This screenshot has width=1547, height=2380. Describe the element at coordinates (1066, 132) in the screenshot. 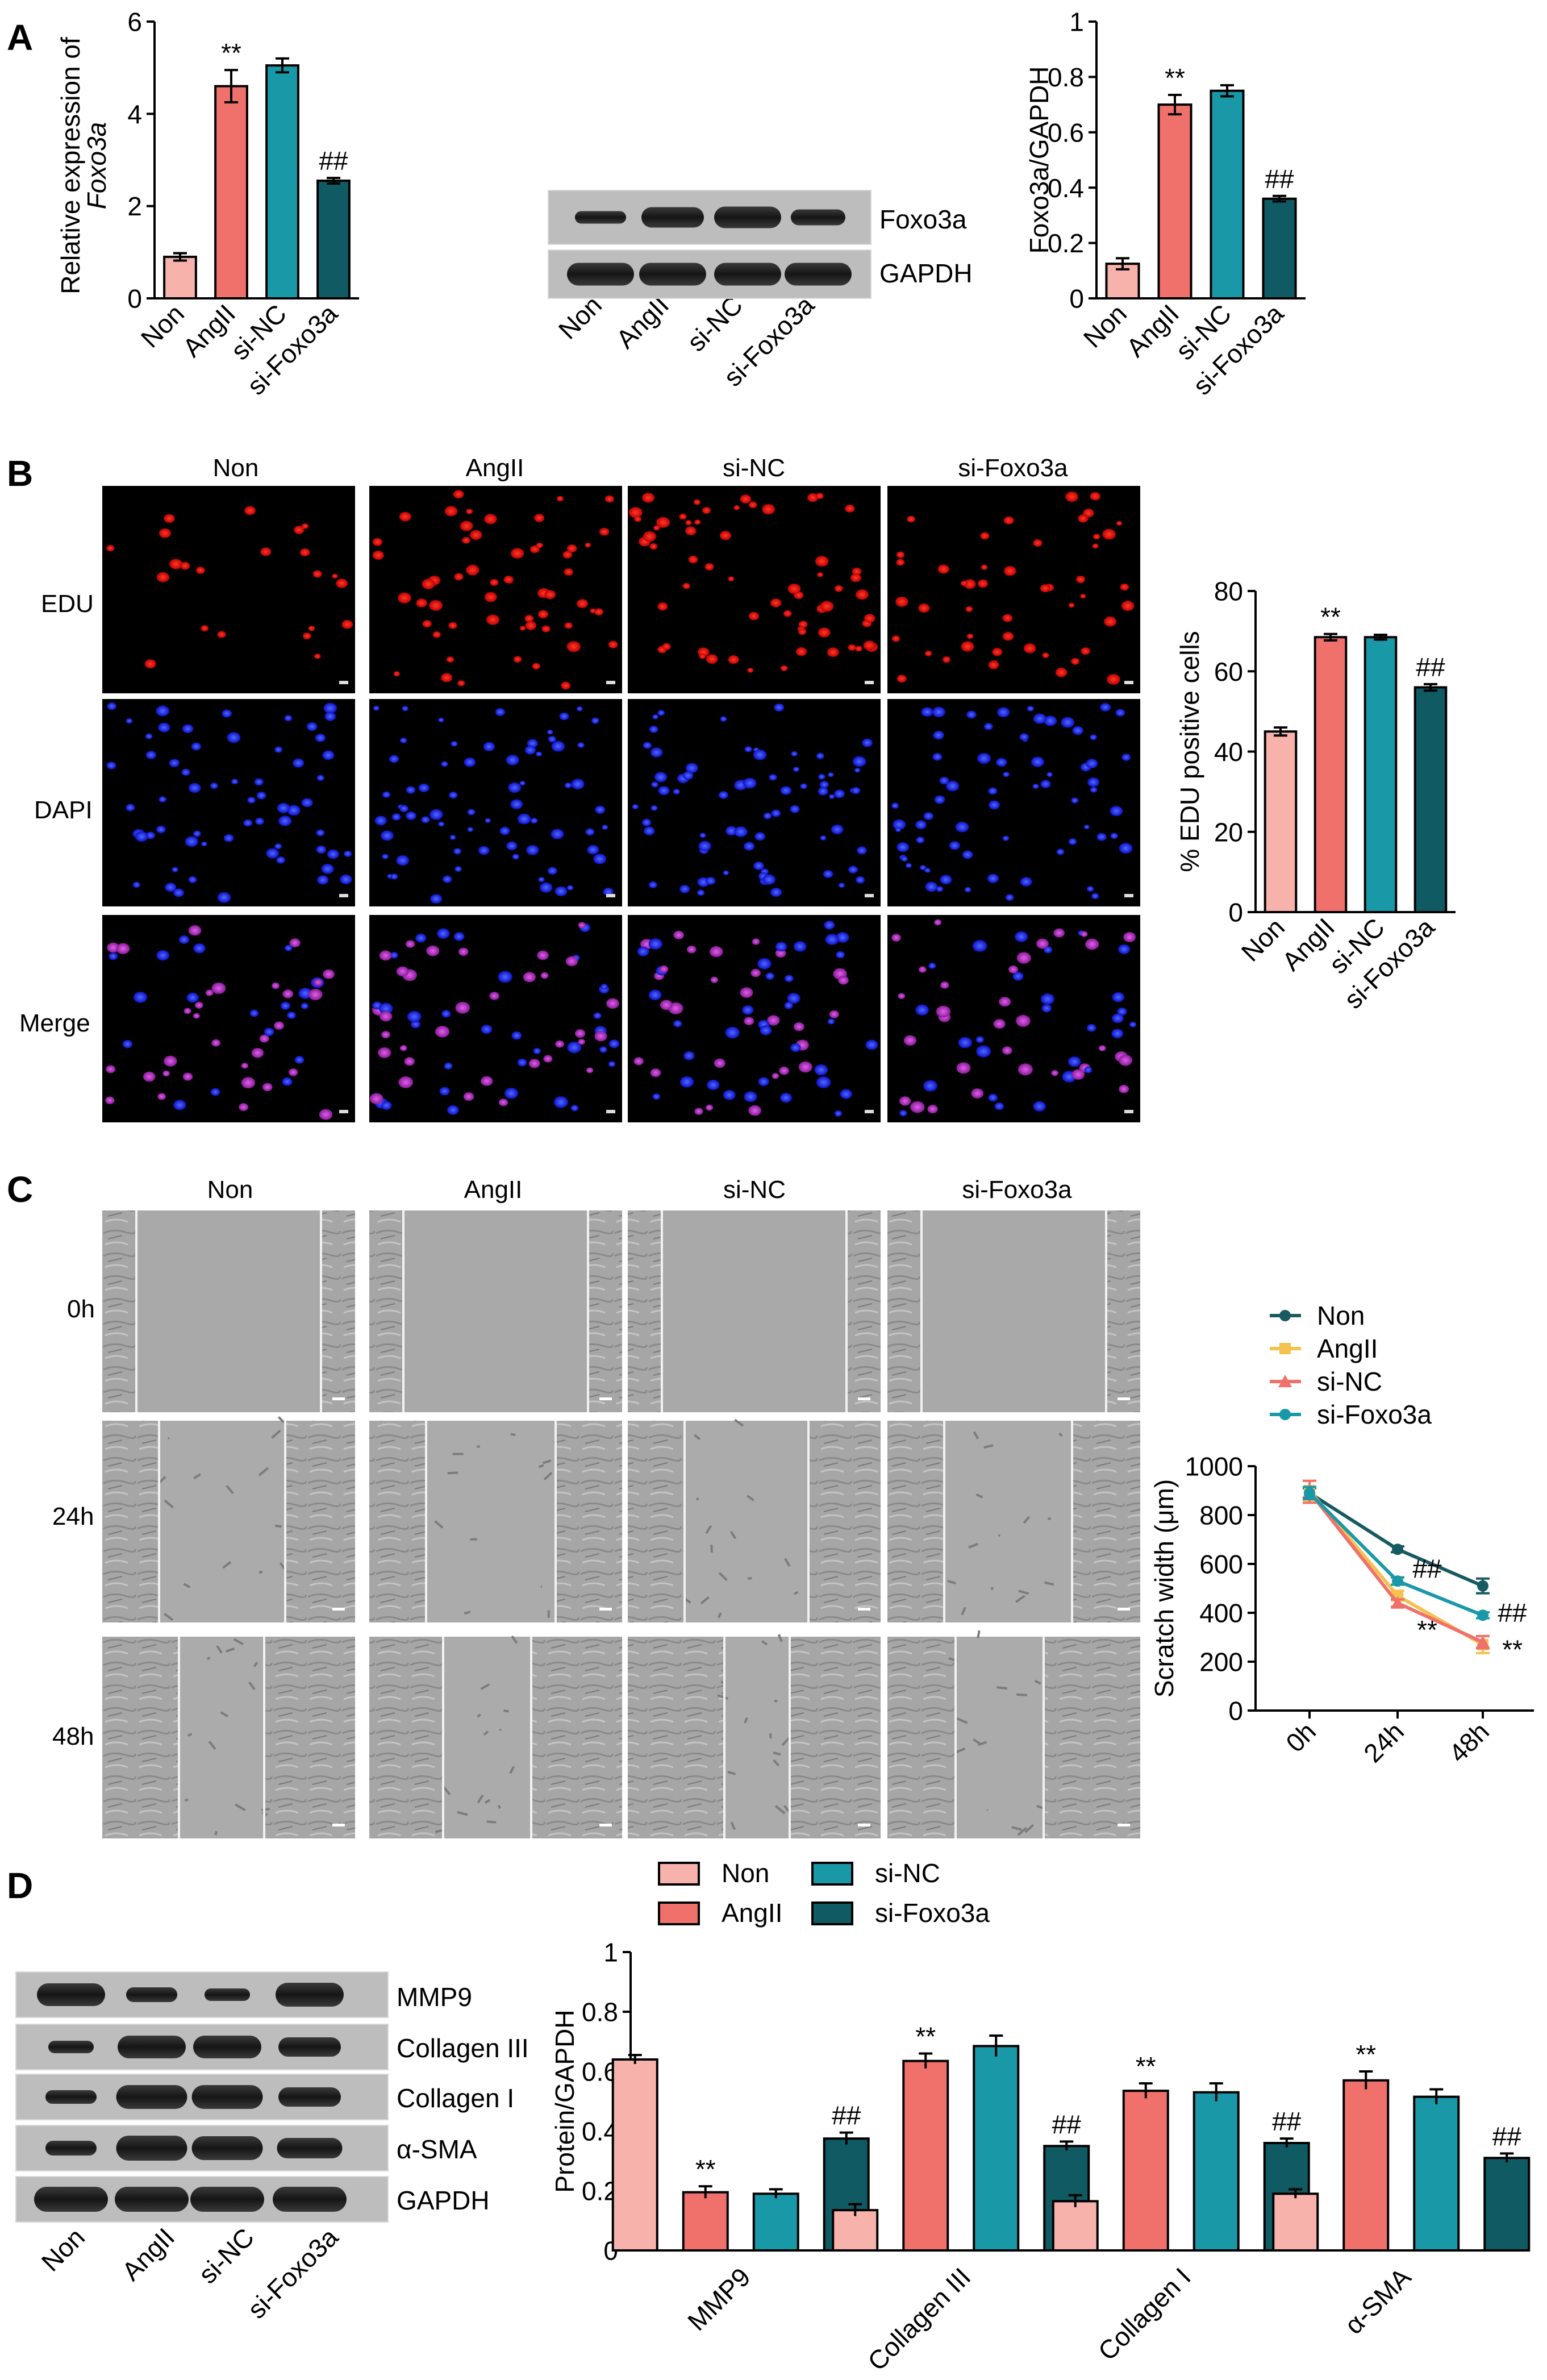

I see `y-tick-label: 0.6` at that location.